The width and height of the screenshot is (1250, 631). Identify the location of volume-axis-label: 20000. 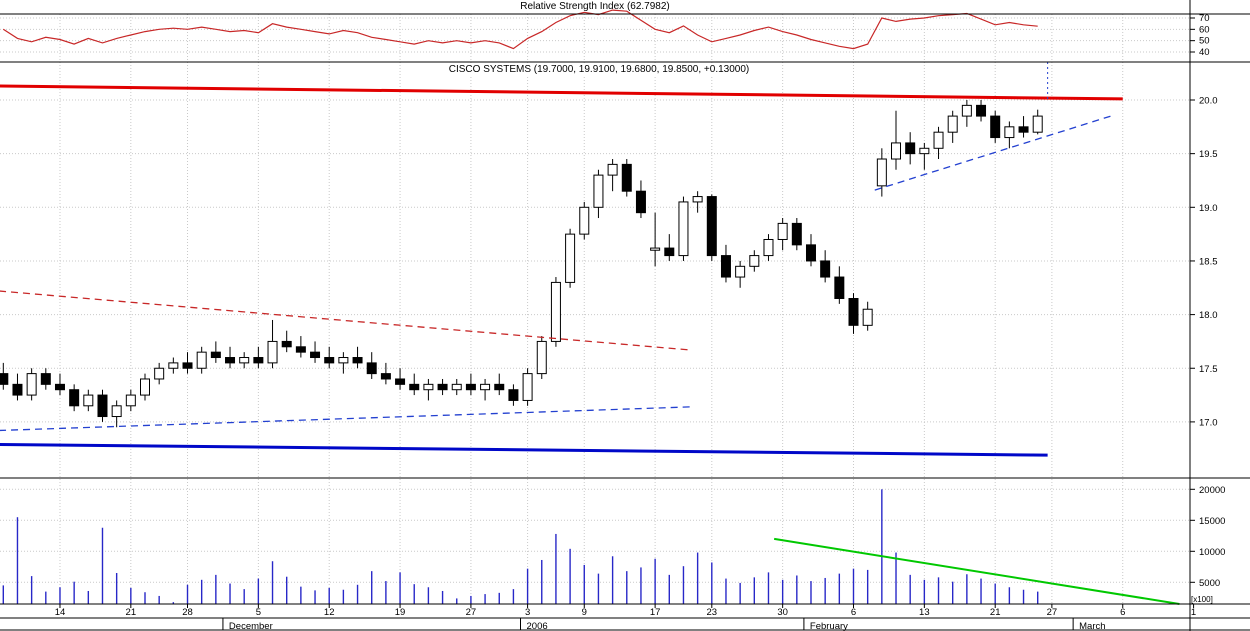
(1212, 490).